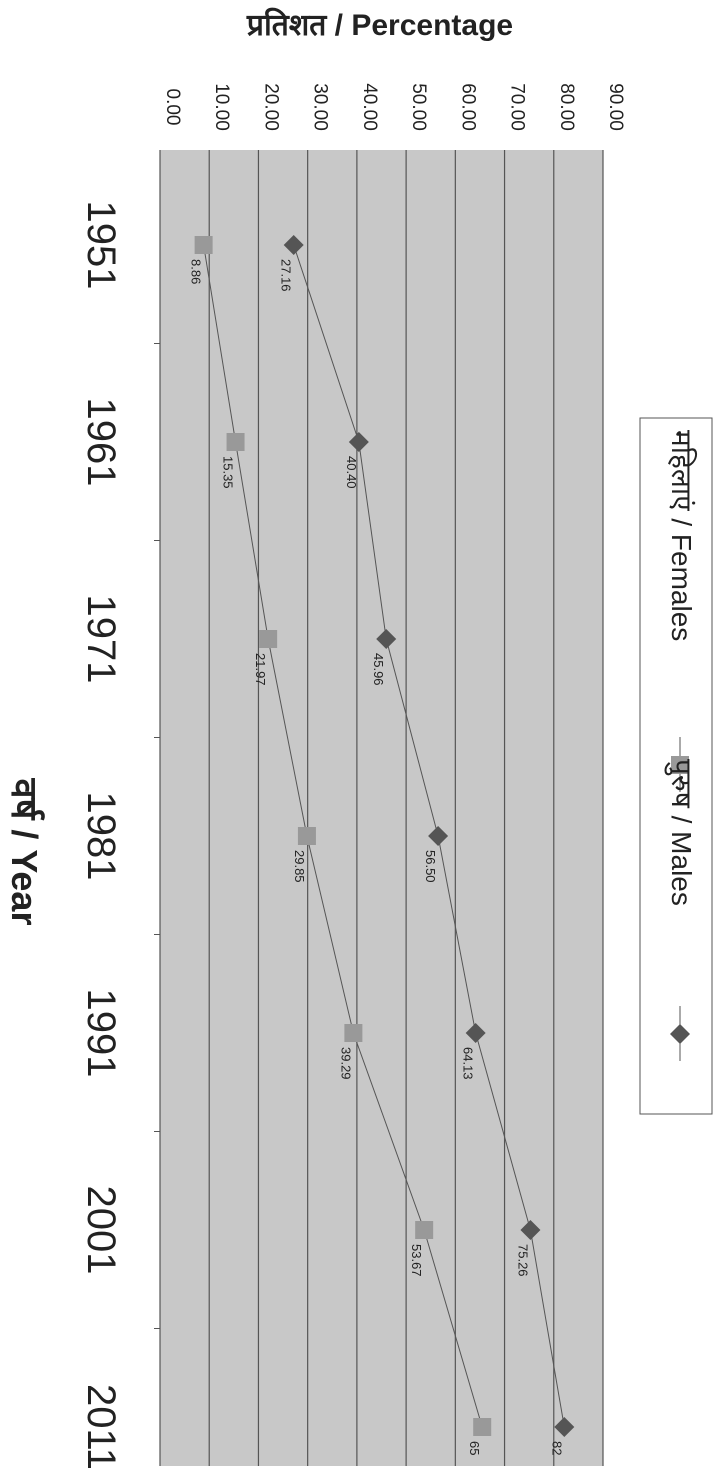 The image size is (715, 1473). Describe the element at coordinates (221, 107) in the screenshot. I see `y-tick-label: 10.00` at that location.